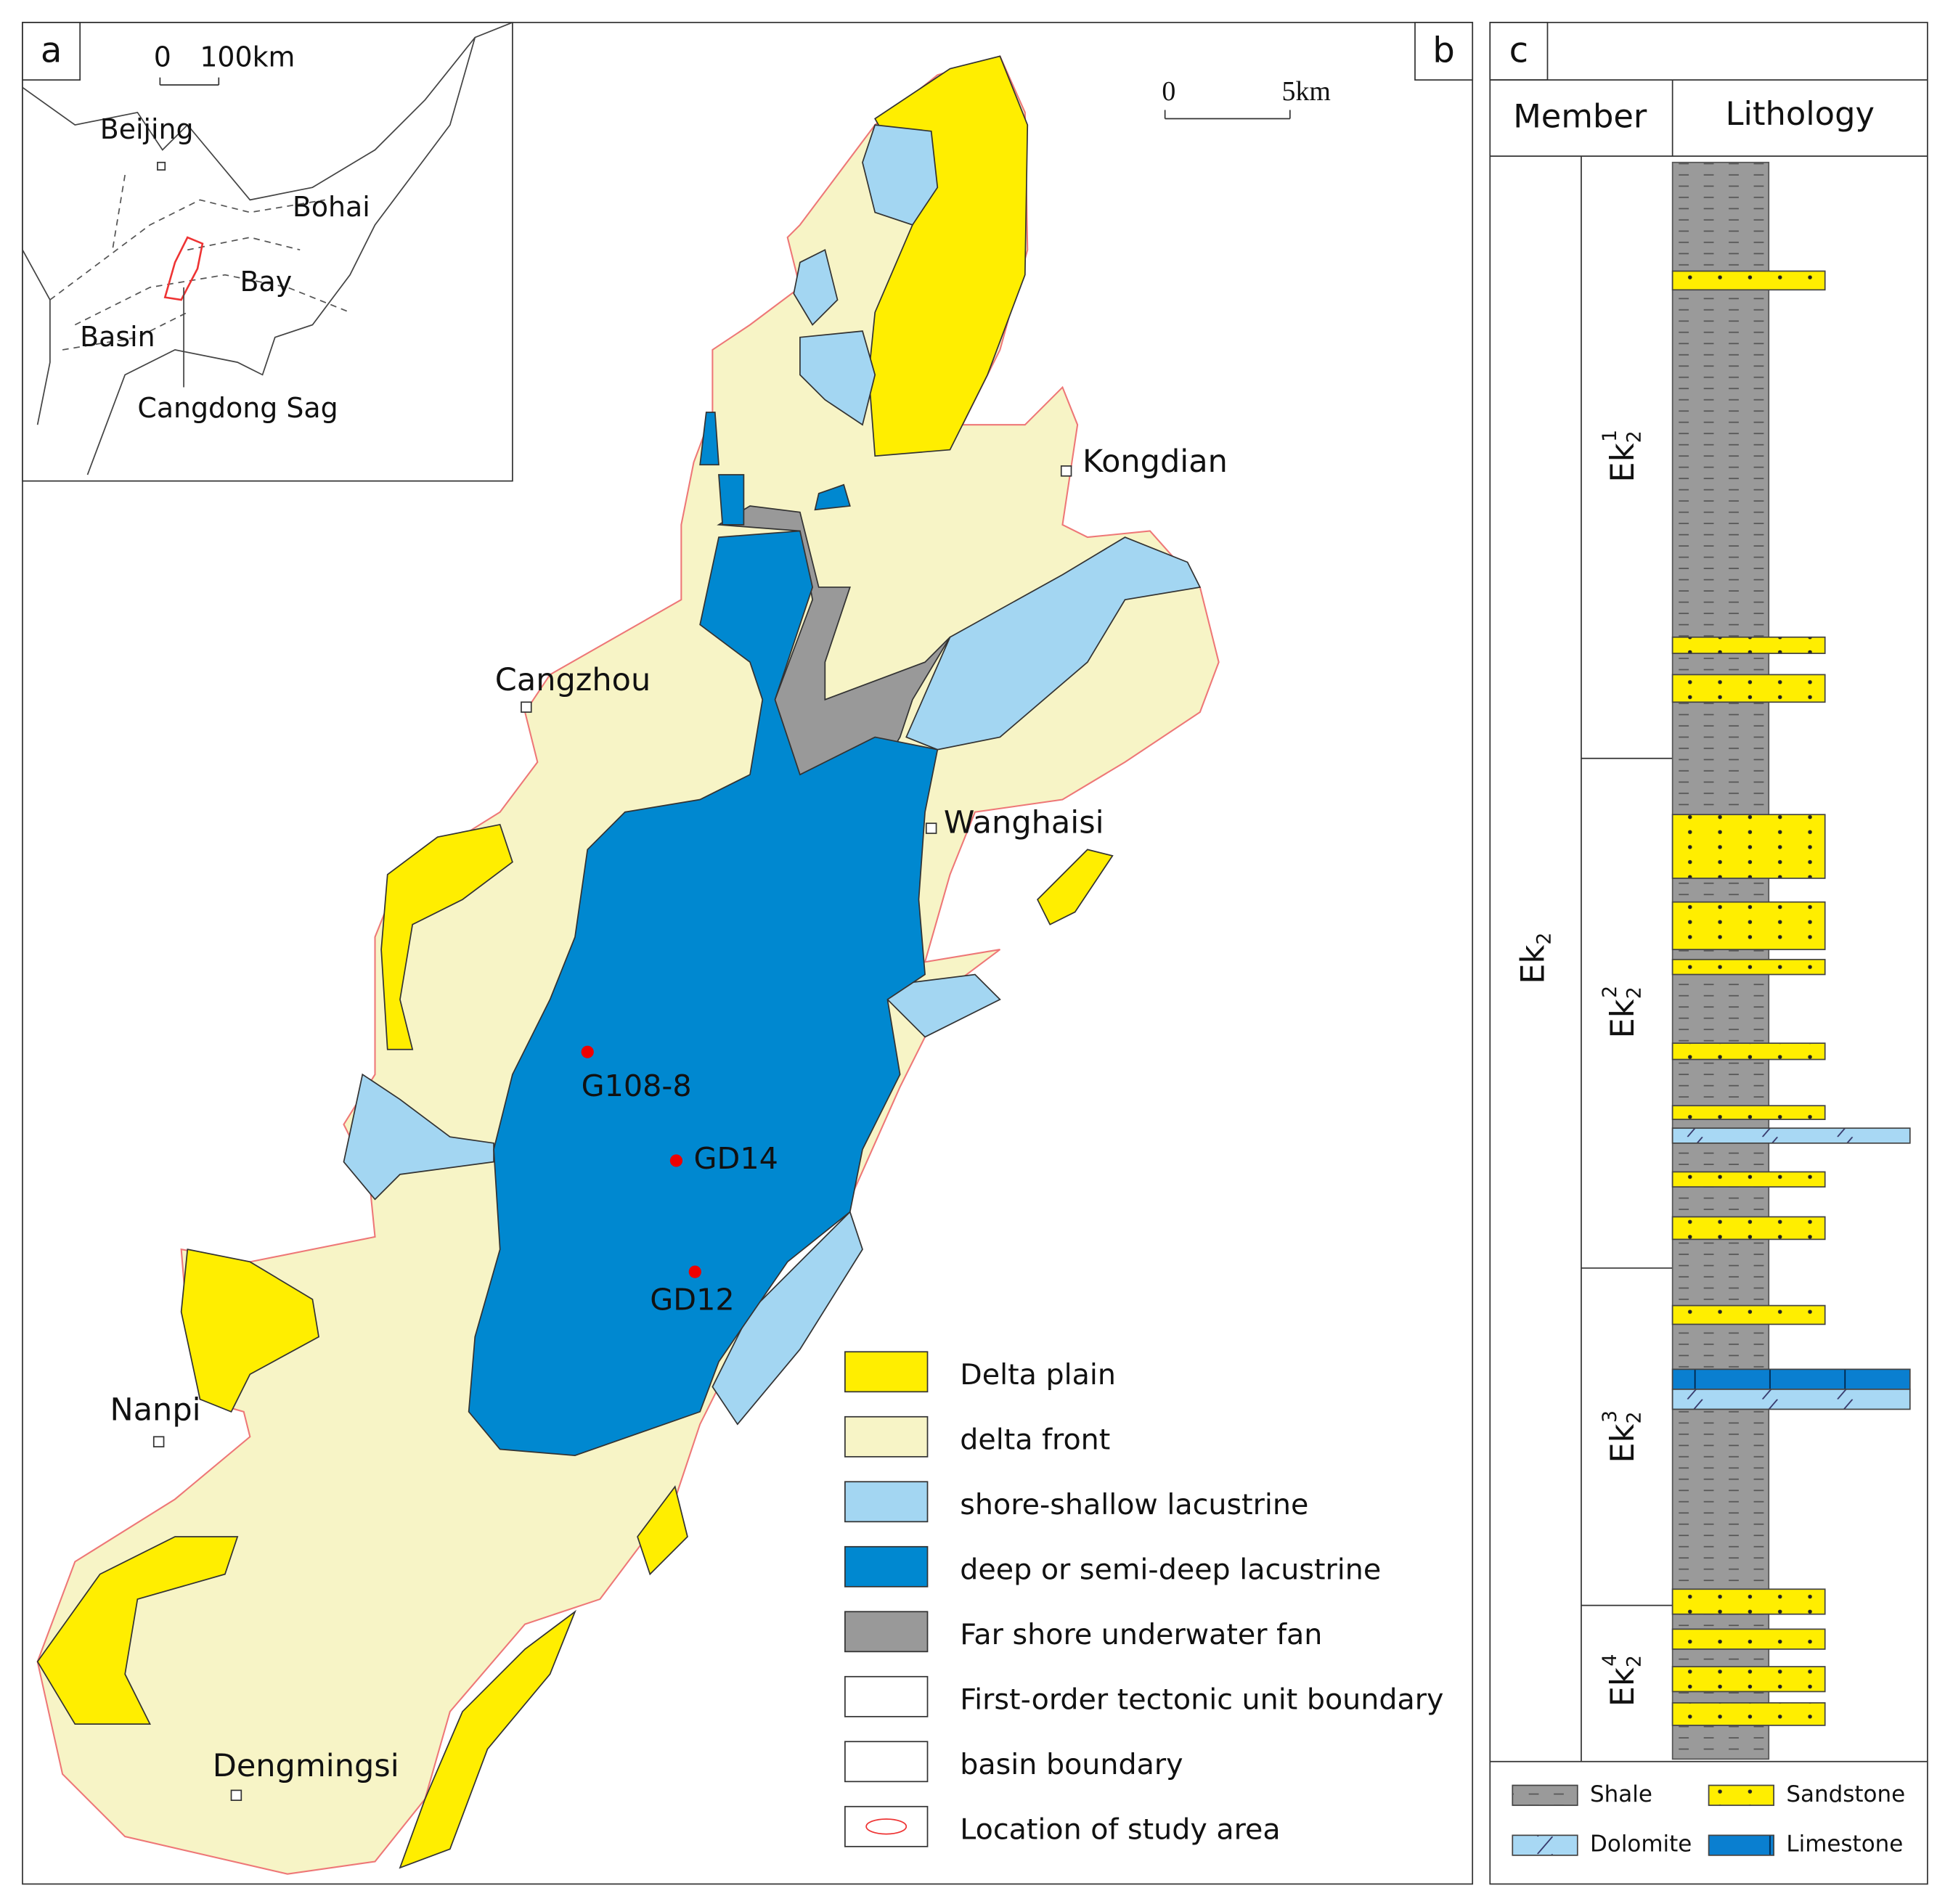 Image resolution: width=1945 pixels, height=1904 pixels. What do you see at coordinates (117, 337) in the screenshot?
I see `place: Basin` at bounding box center [117, 337].